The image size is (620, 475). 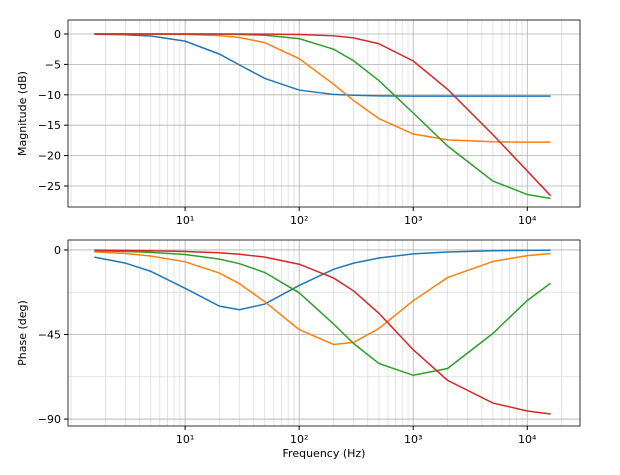 I want to click on y-tick-label: −10, so click(x=49, y=95).